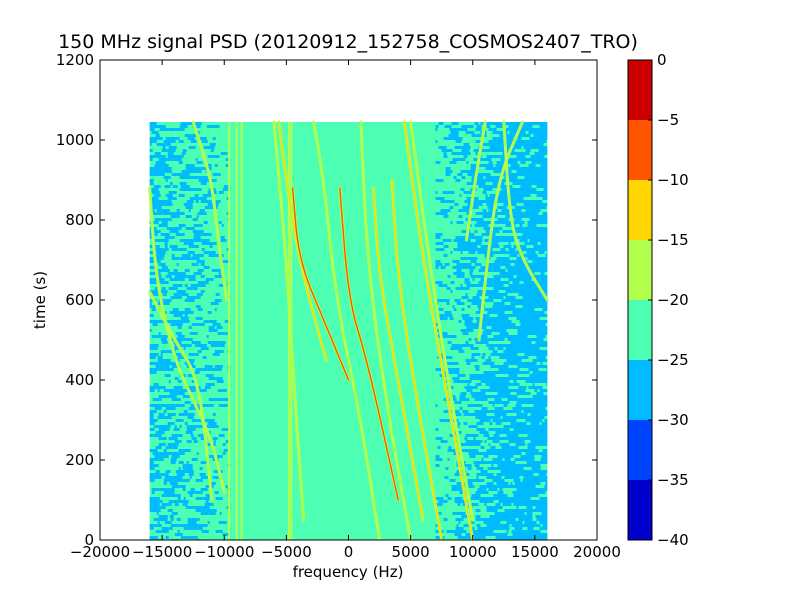 The image size is (800, 600). I want to click on colorbar-tick-label-5: −25, so click(673, 360).